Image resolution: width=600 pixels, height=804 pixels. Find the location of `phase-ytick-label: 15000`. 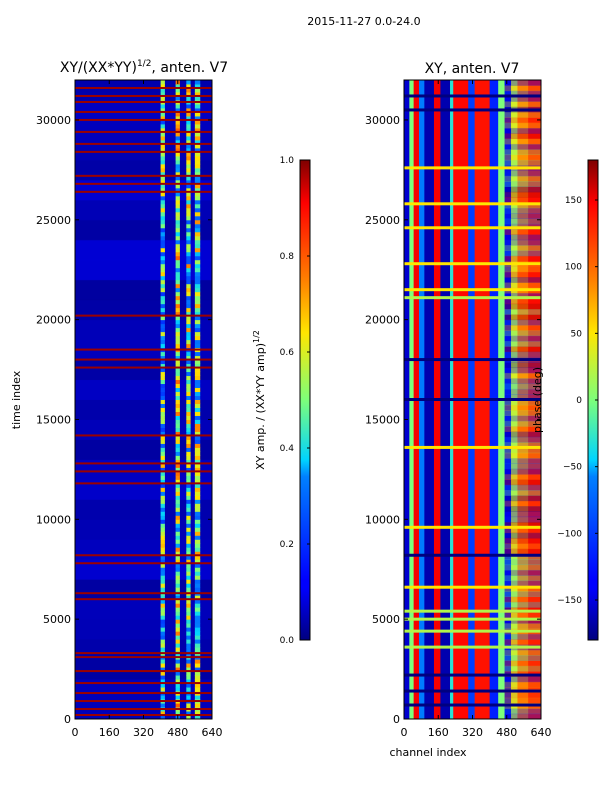

phase-ytick-label: 15000 is located at coordinates (382, 419).